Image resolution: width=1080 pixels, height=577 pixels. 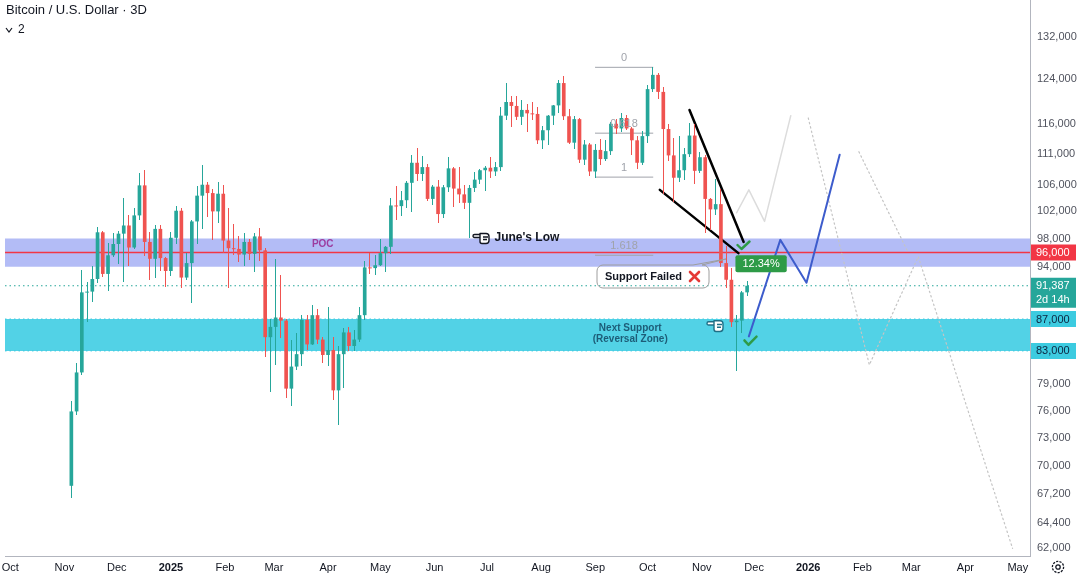 I want to click on ref-line-label: 83,000, so click(x=1053, y=350).